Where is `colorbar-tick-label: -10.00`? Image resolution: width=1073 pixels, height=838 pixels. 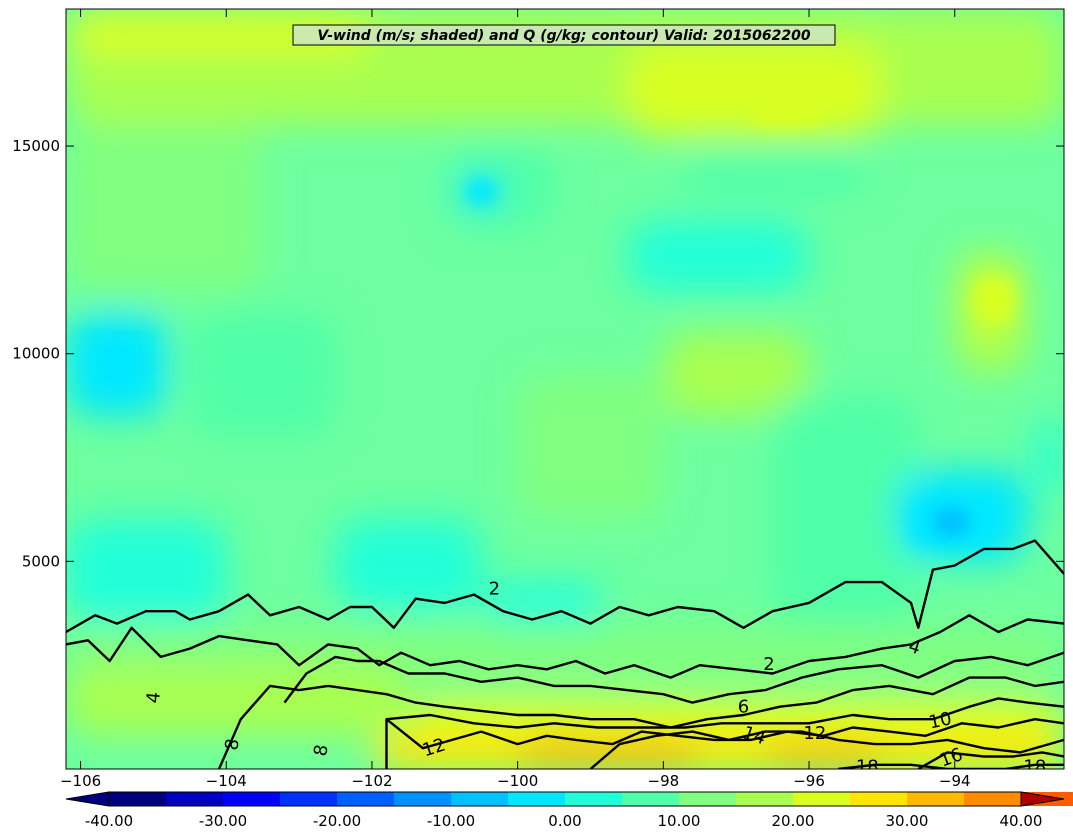 colorbar-tick-label: -10.00 is located at coordinates (451, 821).